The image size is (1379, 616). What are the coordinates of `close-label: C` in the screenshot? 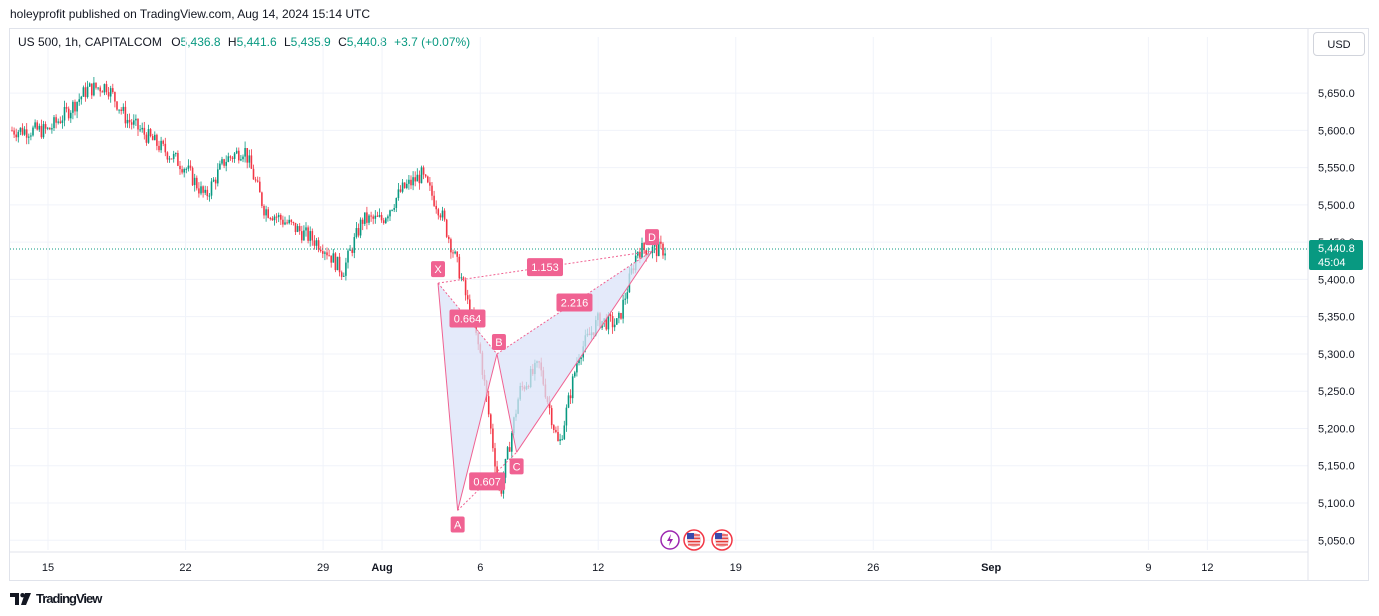 It's located at (342, 42).